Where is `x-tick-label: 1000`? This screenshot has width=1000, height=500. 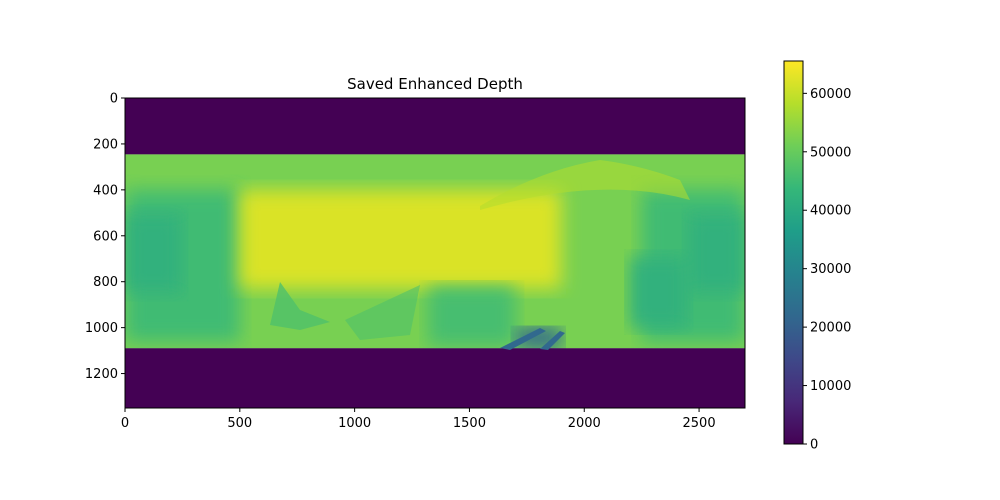 x-tick-label: 1000 is located at coordinates (354, 423).